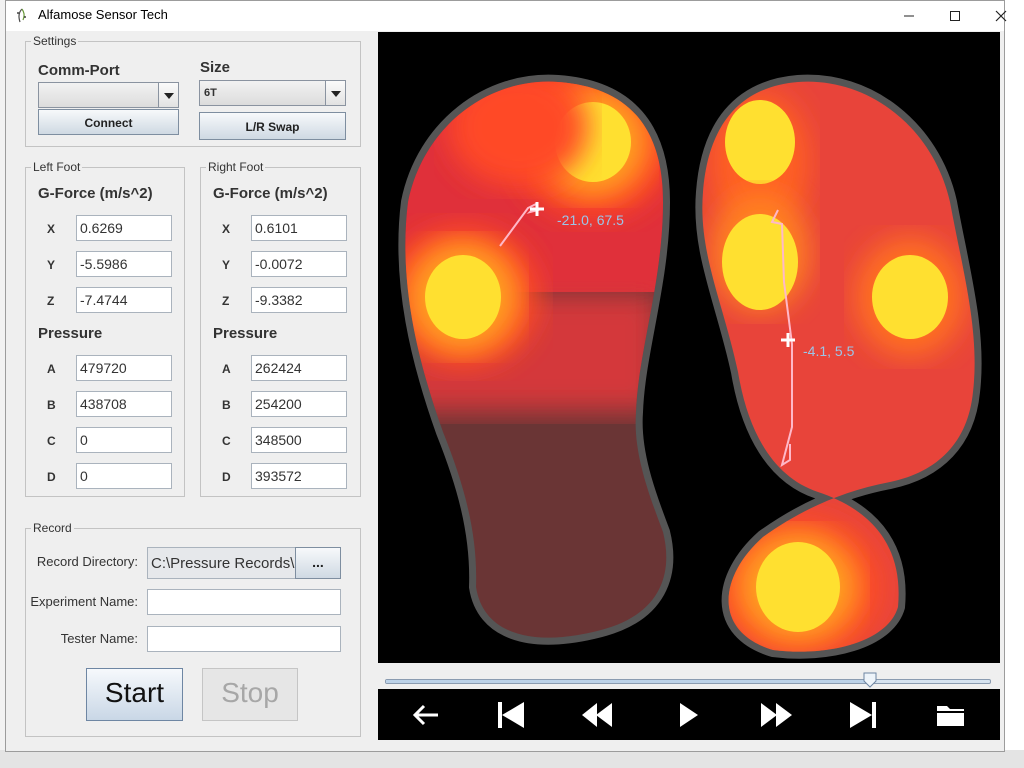 This screenshot has height=768, width=1024. What do you see at coordinates (689, 676) in the screenshot?
I see `playback-slider` at bounding box center [689, 676].